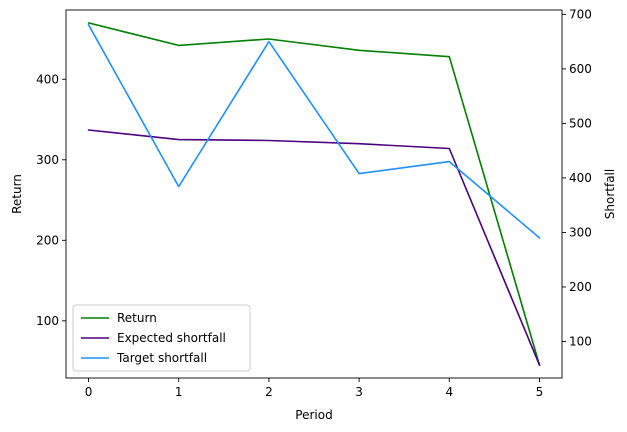  I want to click on x-tick-label: 2, so click(269, 392).